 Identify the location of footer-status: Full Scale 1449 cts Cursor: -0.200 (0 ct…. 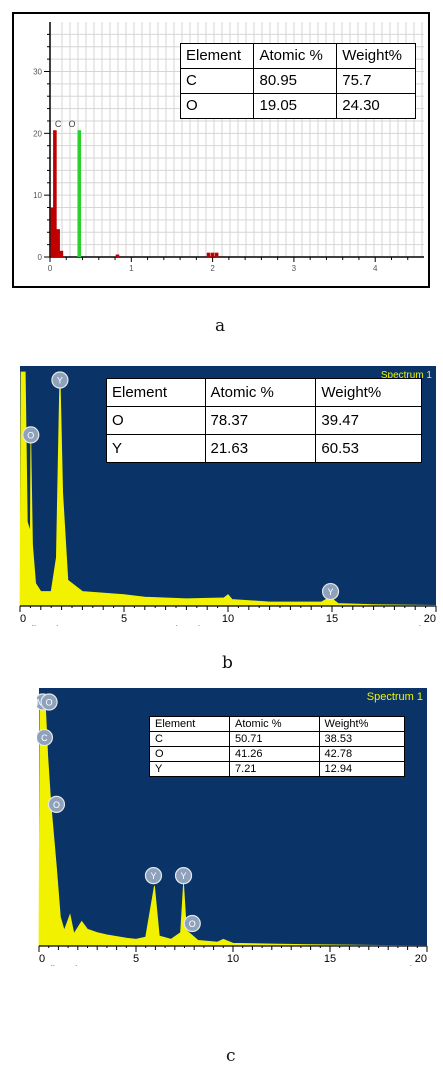
(111, 625).